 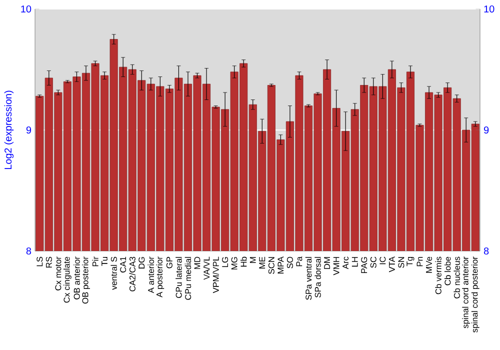 What do you see at coordinates (49, 262) in the screenshot?
I see `x-tick-label: RS` at bounding box center [49, 262].